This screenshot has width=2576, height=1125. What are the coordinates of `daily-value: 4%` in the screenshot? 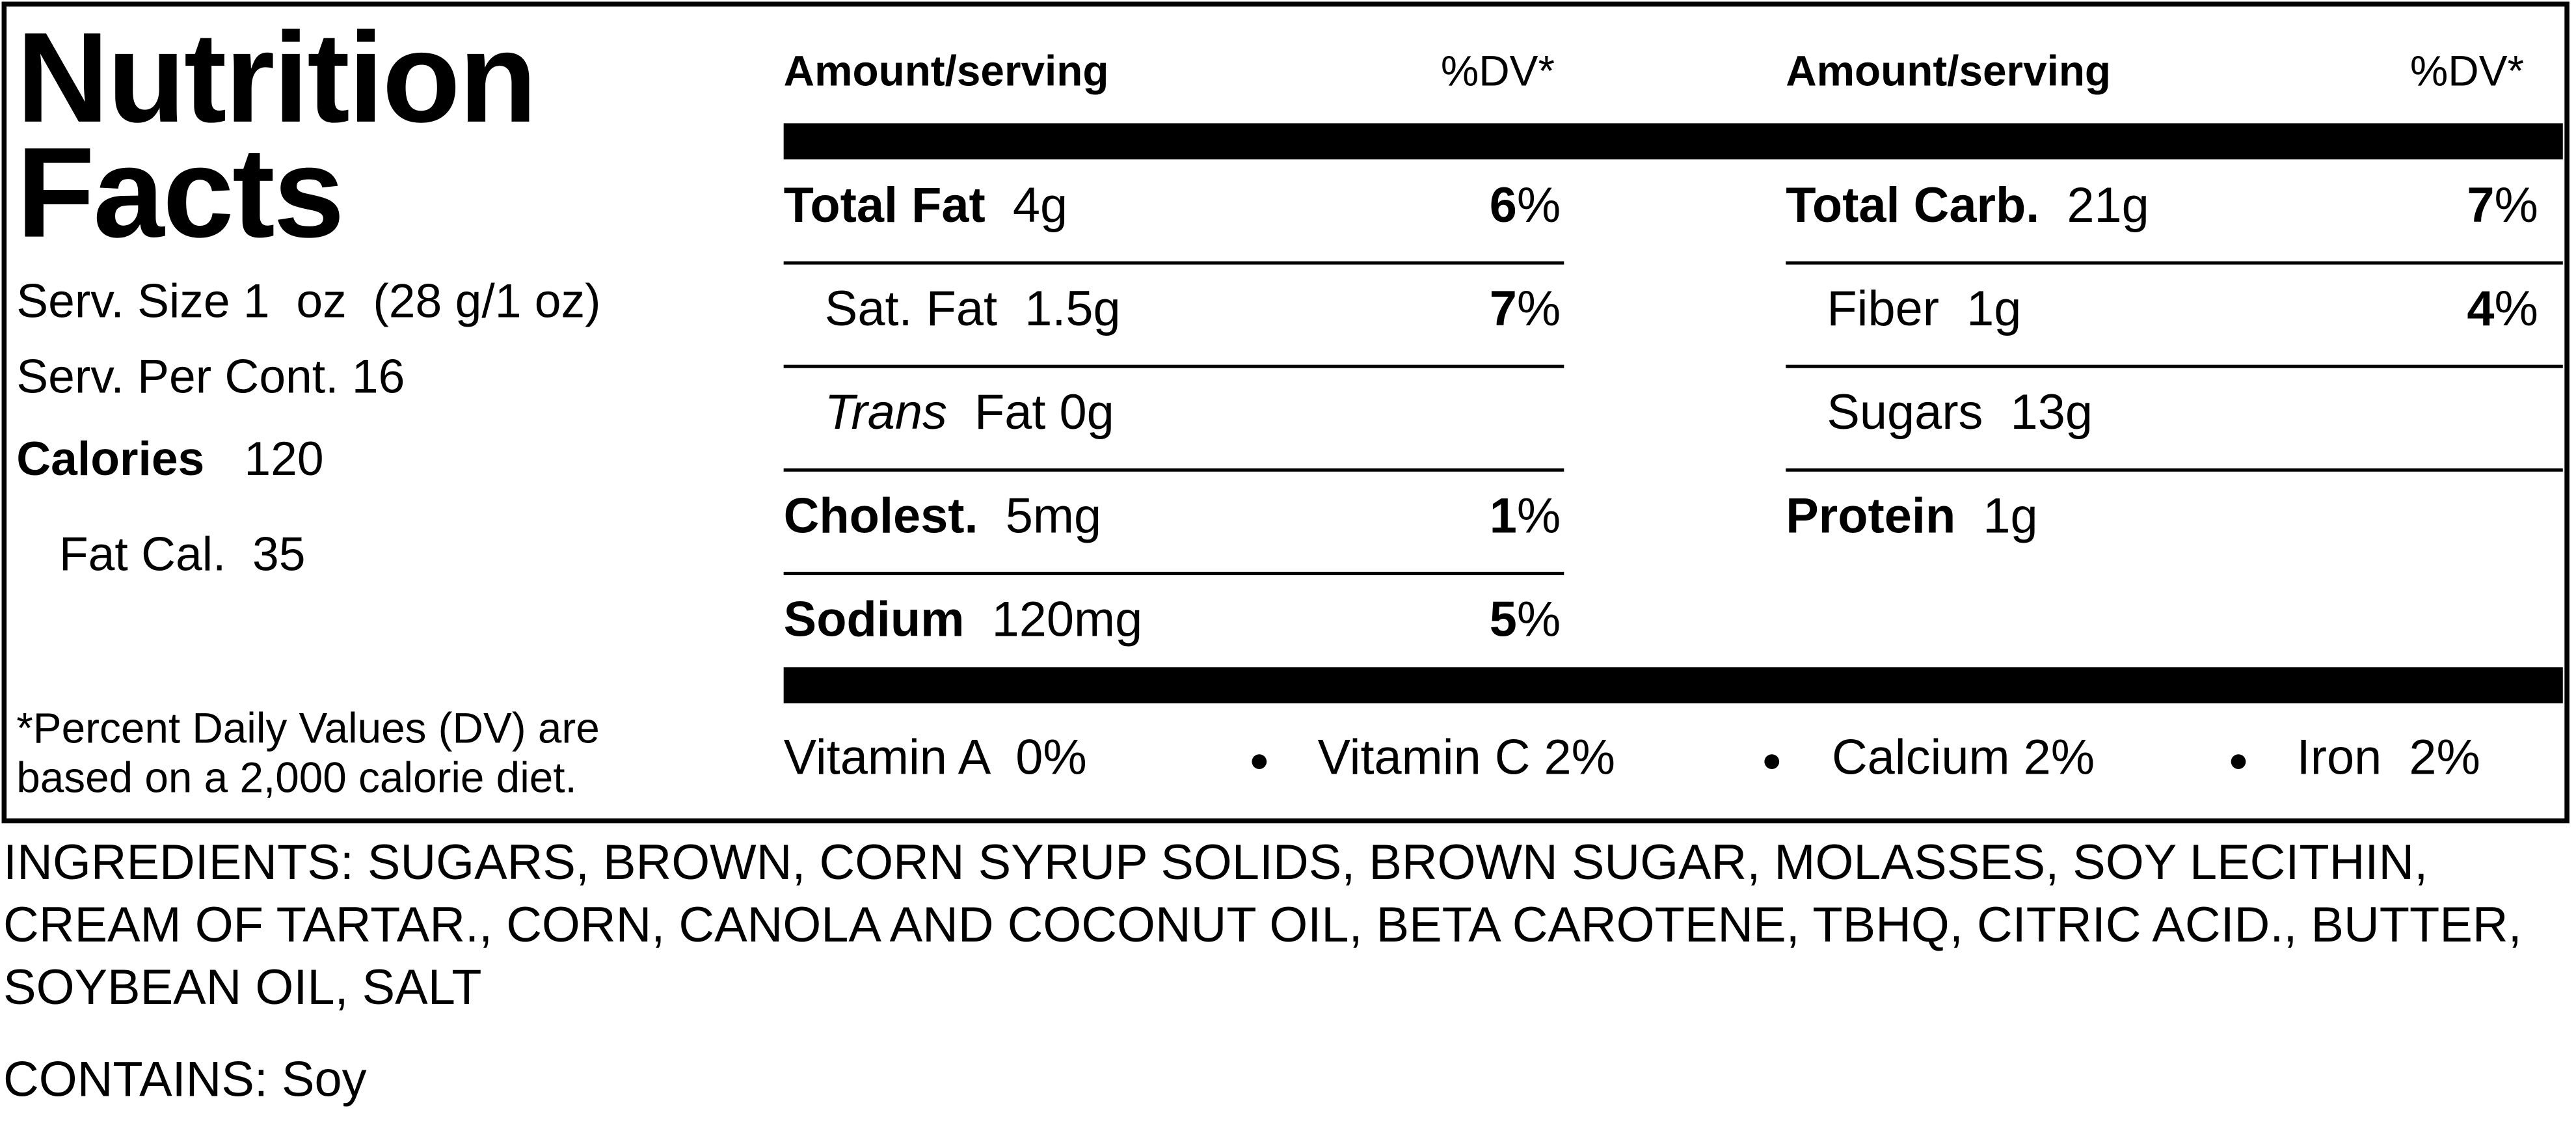 It's located at (2502, 310).